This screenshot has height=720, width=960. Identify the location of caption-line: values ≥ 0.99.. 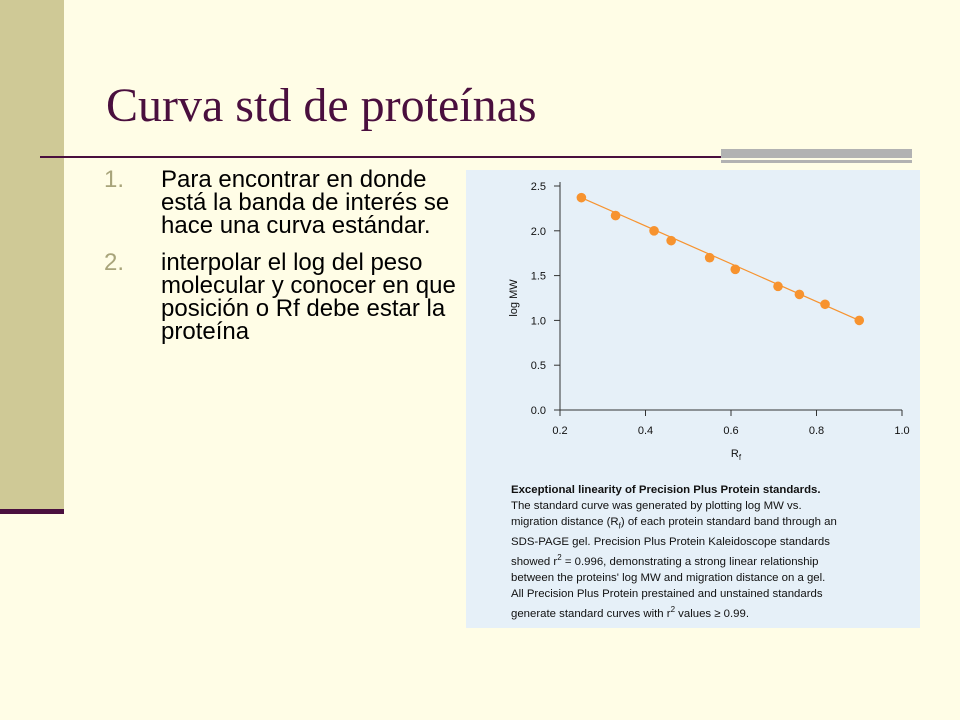
(712, 613).